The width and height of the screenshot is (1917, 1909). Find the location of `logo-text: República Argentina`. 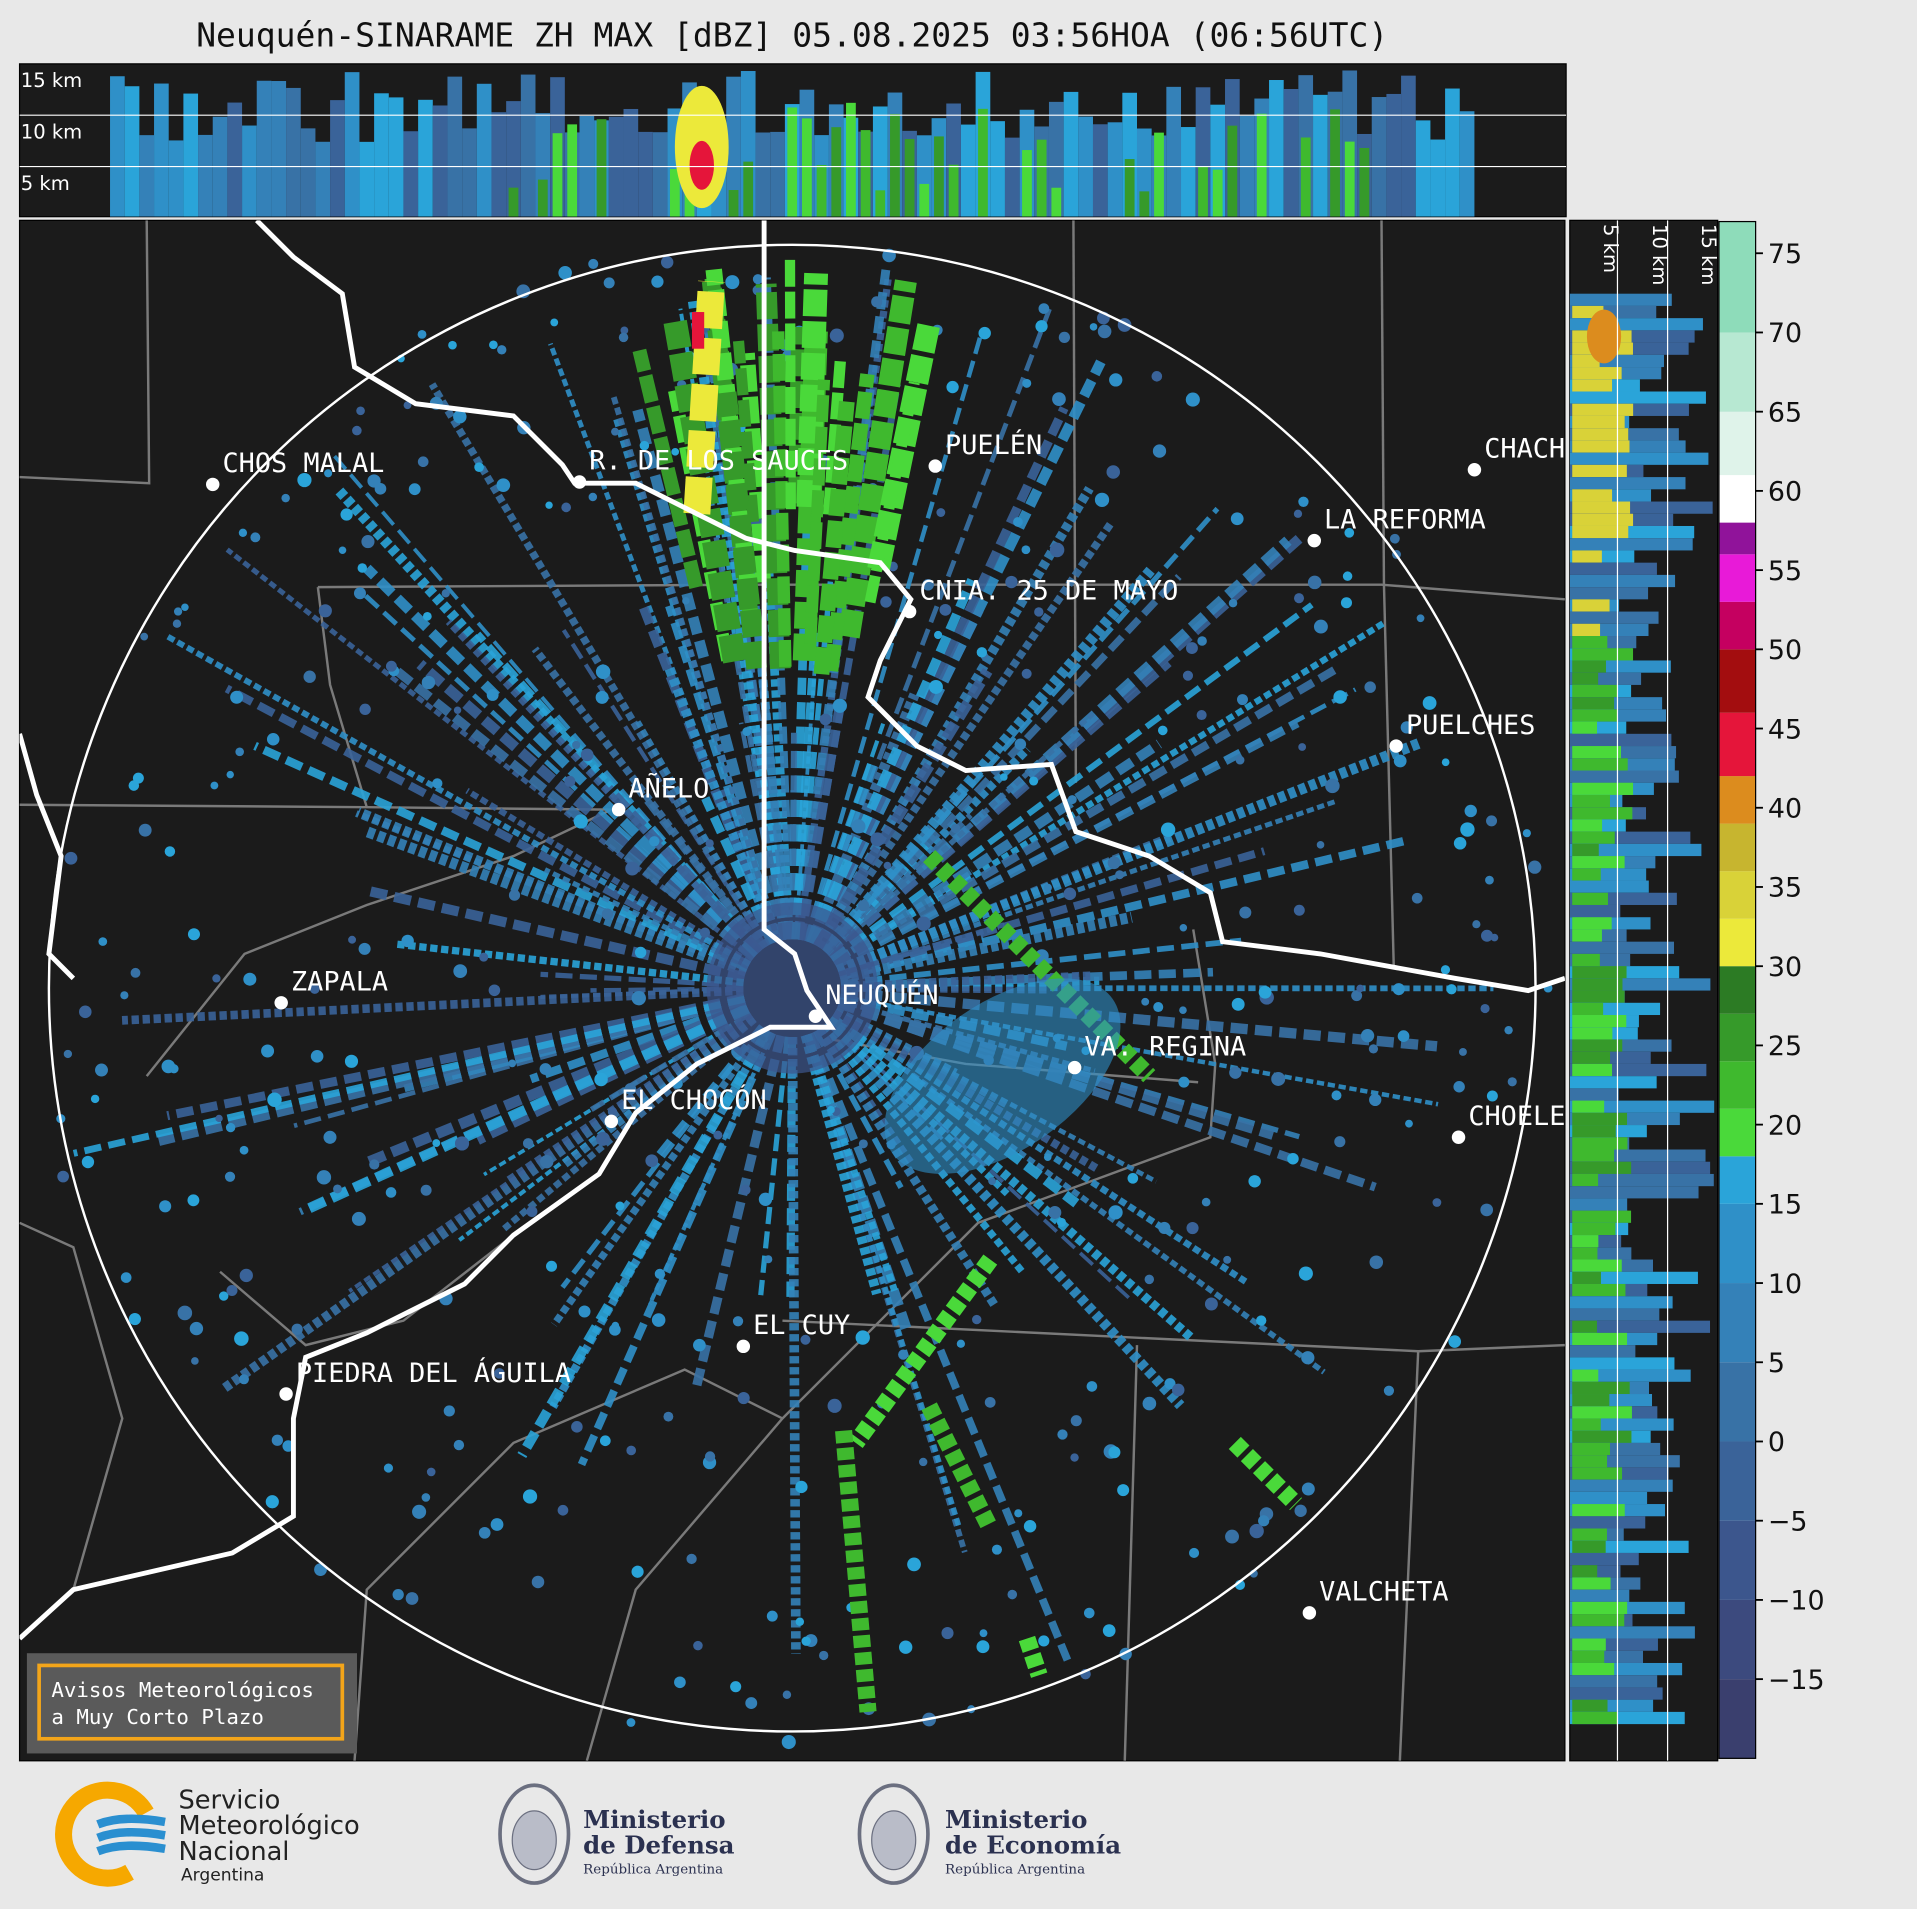

logo-text: República Argentina is located at coordinates (653, 1869).